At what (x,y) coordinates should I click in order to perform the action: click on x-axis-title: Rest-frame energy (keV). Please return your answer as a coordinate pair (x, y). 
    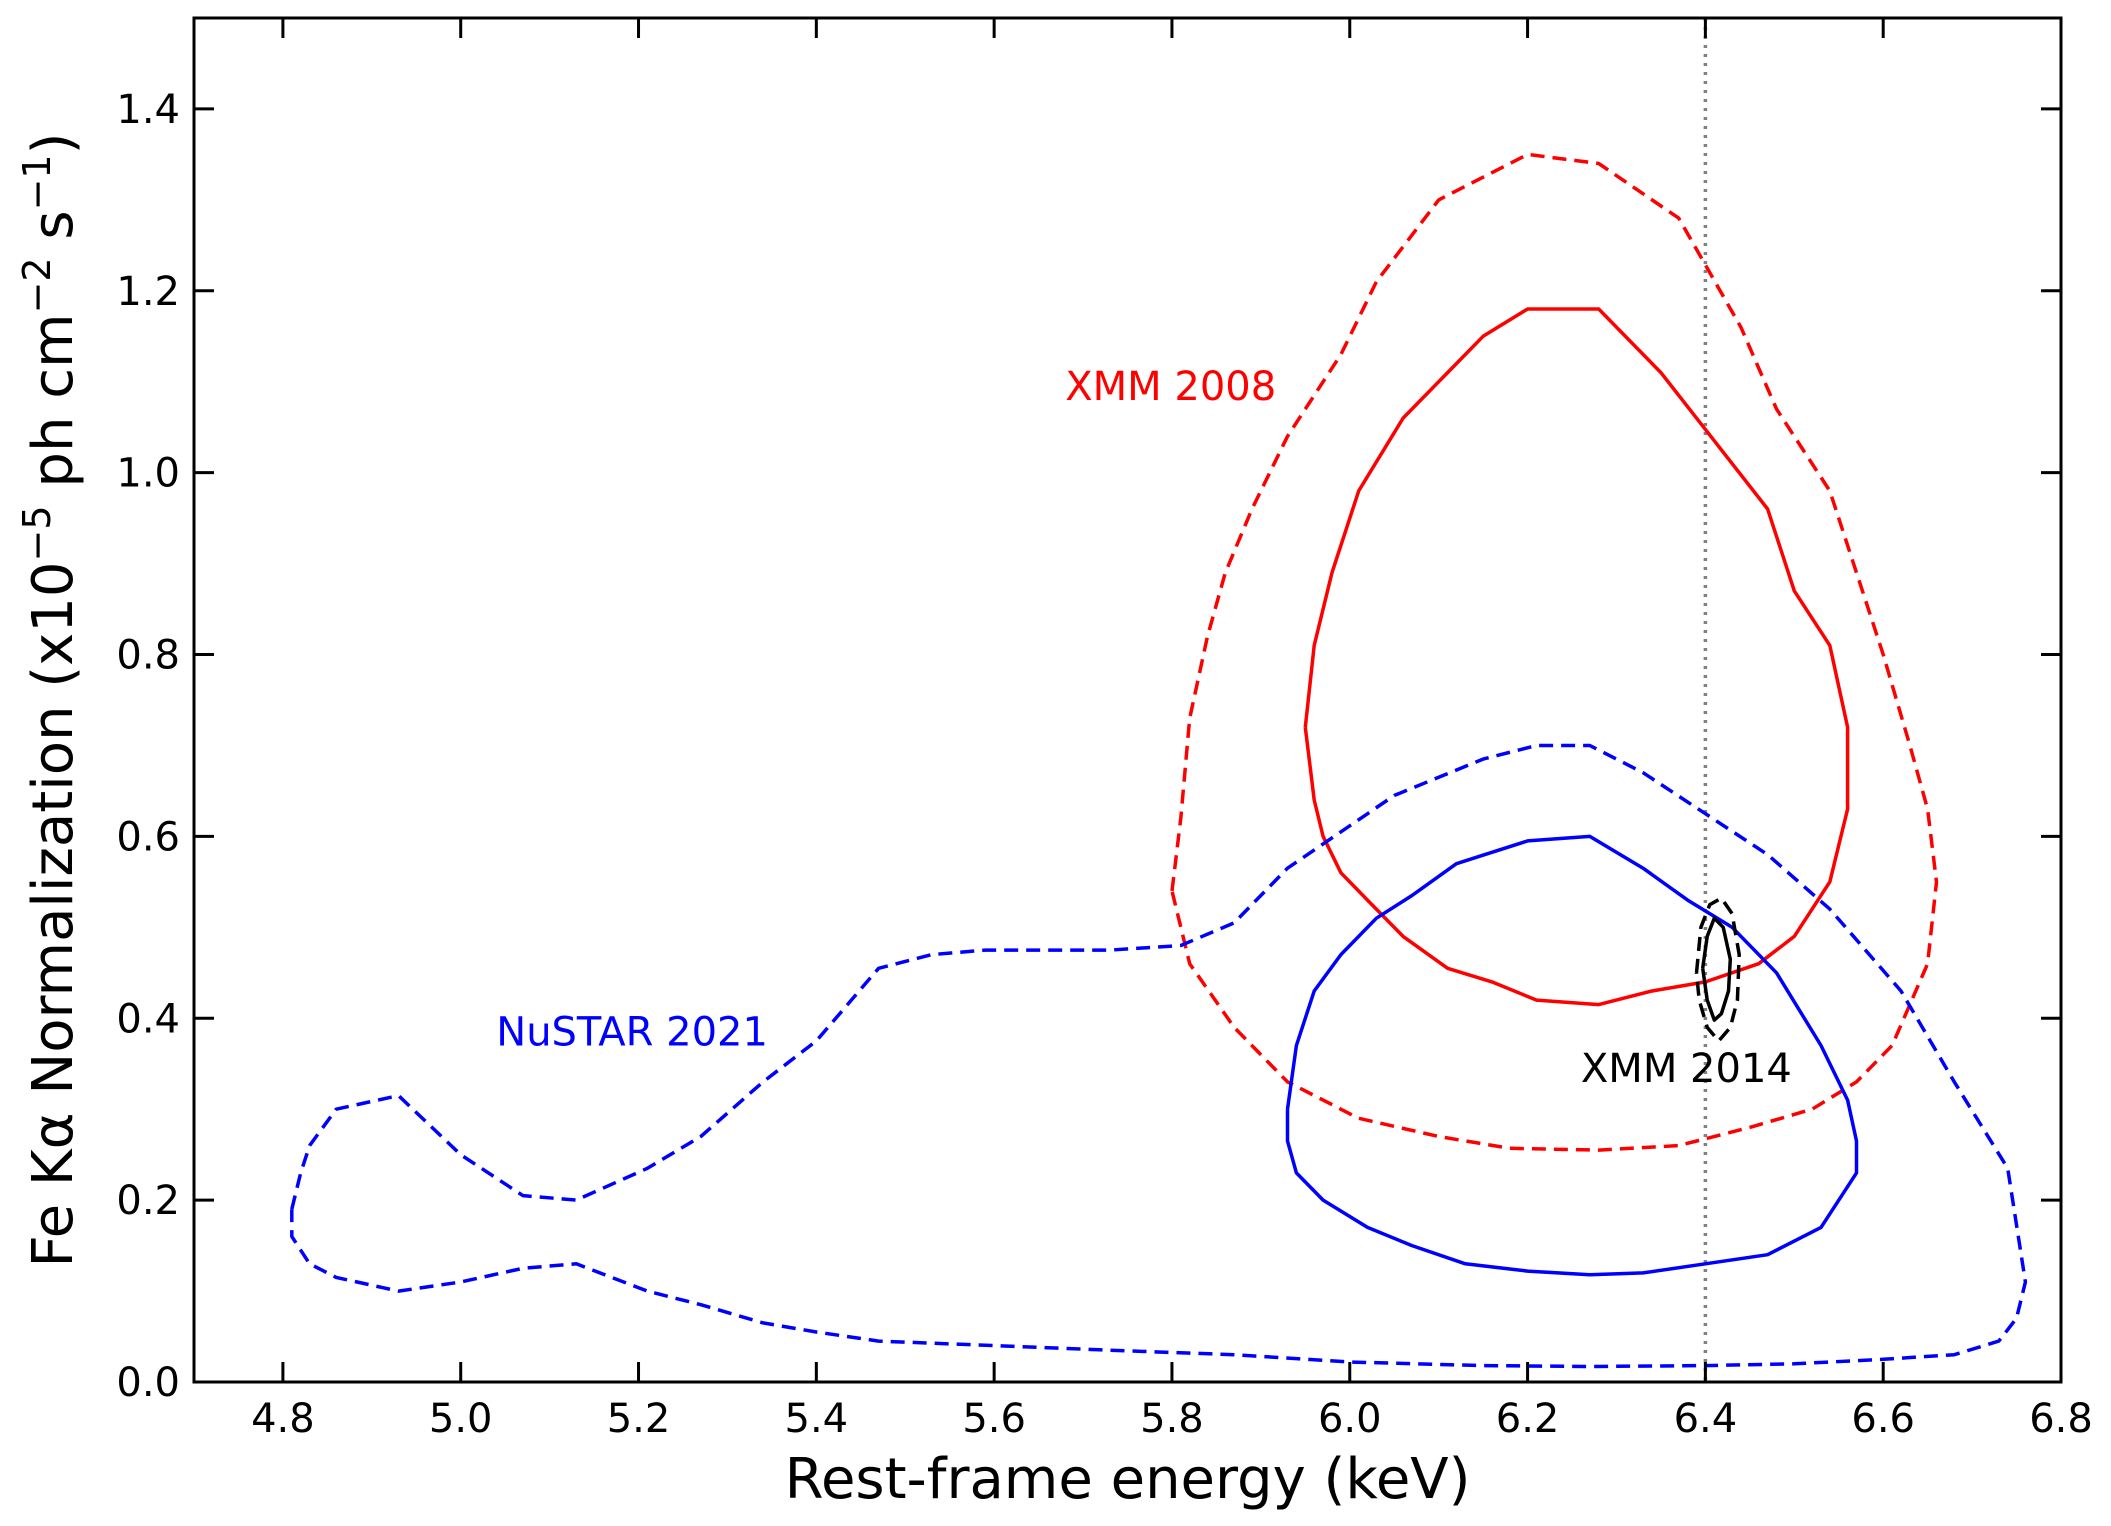
    Looking at the image, I should click on (1128, 1479).